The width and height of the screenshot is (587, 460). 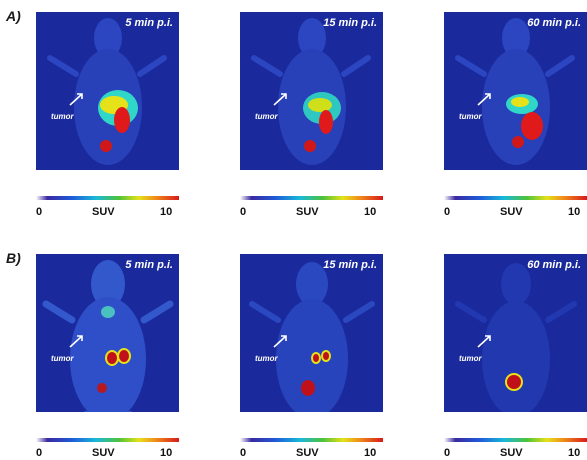 What do you see at coordinates (107, 91) in the screenshot?
I see `pet-image-a-5min: 5 min p.i. tumor` at bounding box center [107, 91].